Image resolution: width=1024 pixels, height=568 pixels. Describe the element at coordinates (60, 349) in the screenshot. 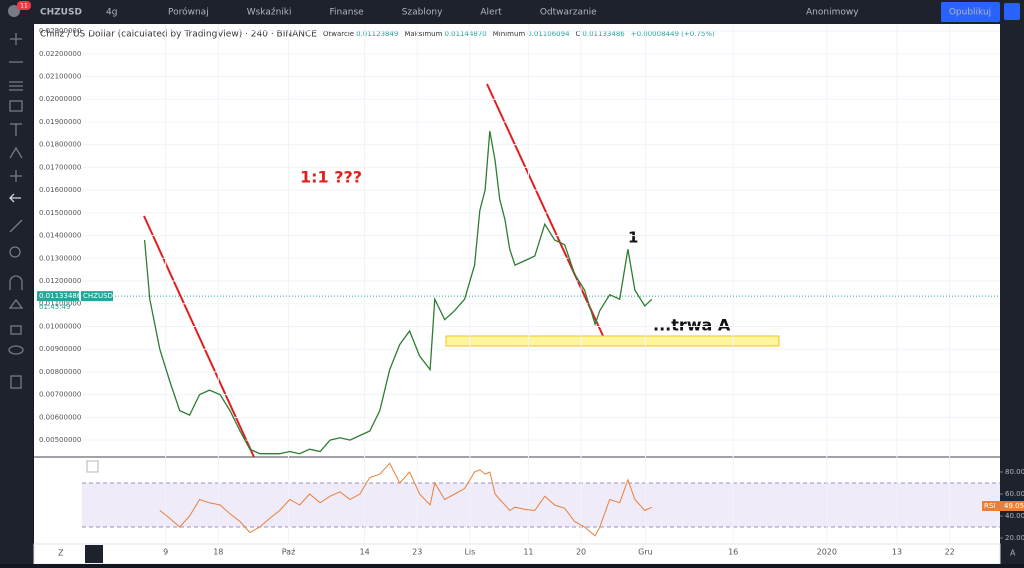

I see `y-tick-label: 0.00900000` at that location.